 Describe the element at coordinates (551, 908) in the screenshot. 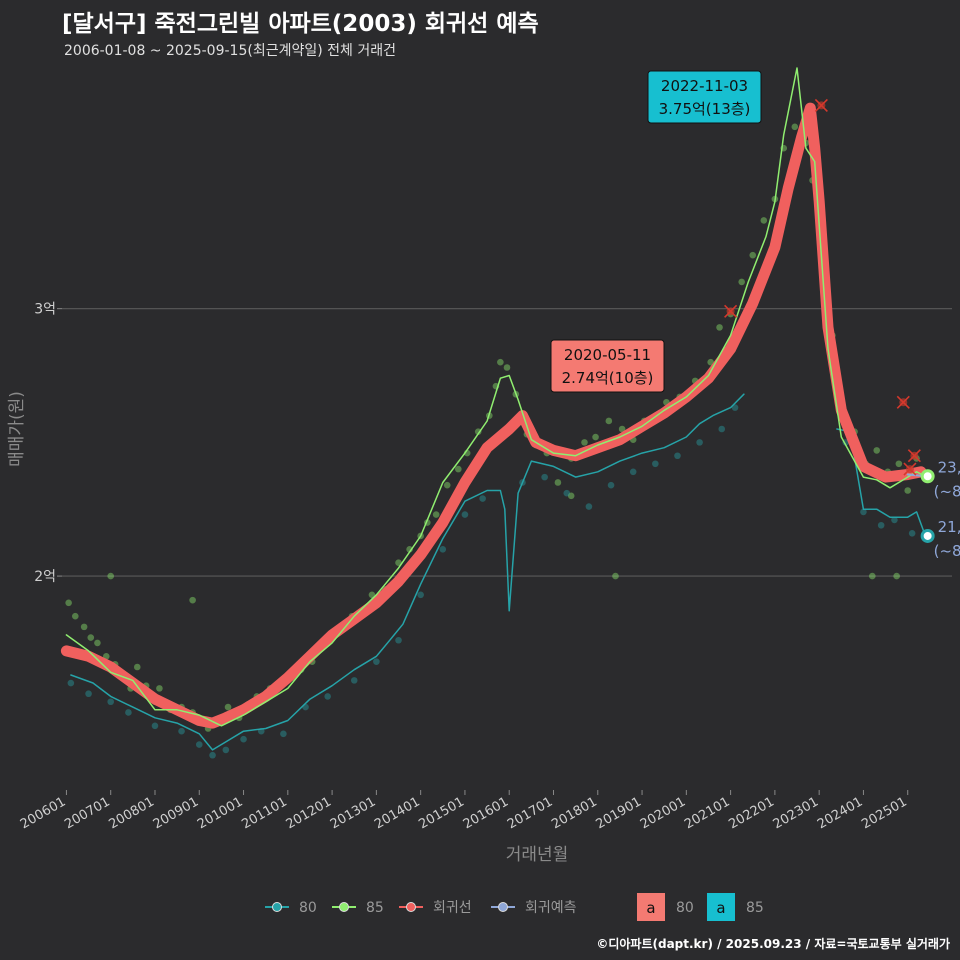

I see `legend-label: 회귀예측` at that location.